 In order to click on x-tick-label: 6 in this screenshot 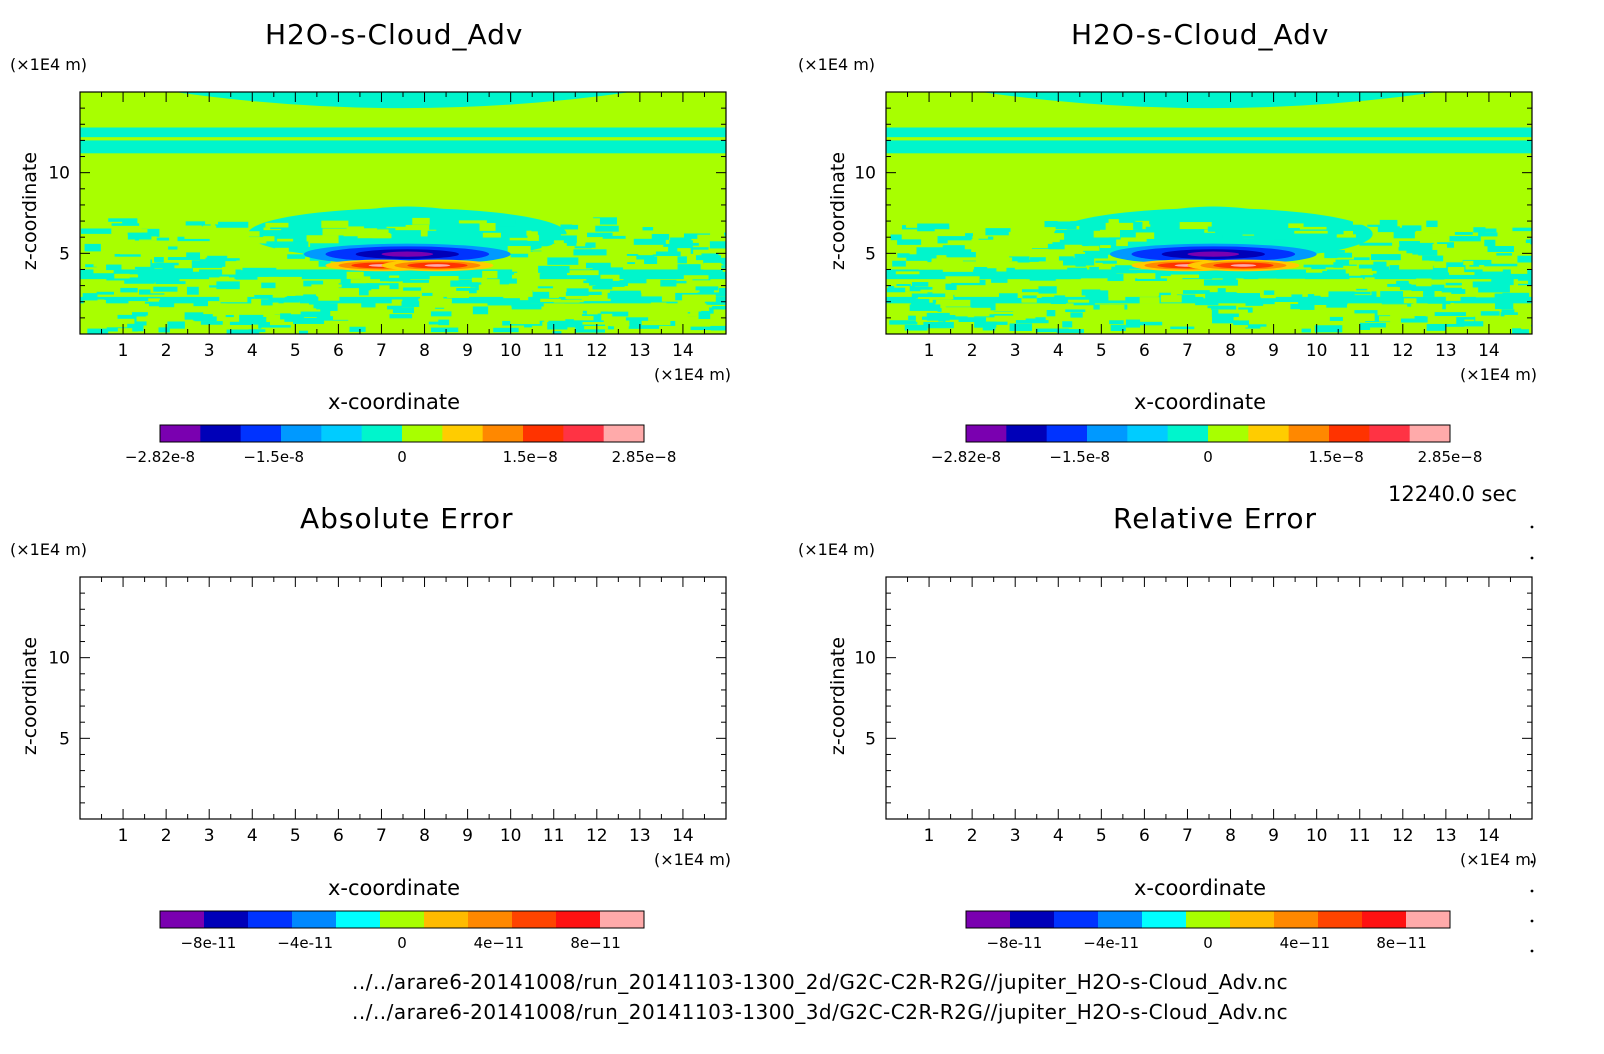, I will do `click(338, 836)`.